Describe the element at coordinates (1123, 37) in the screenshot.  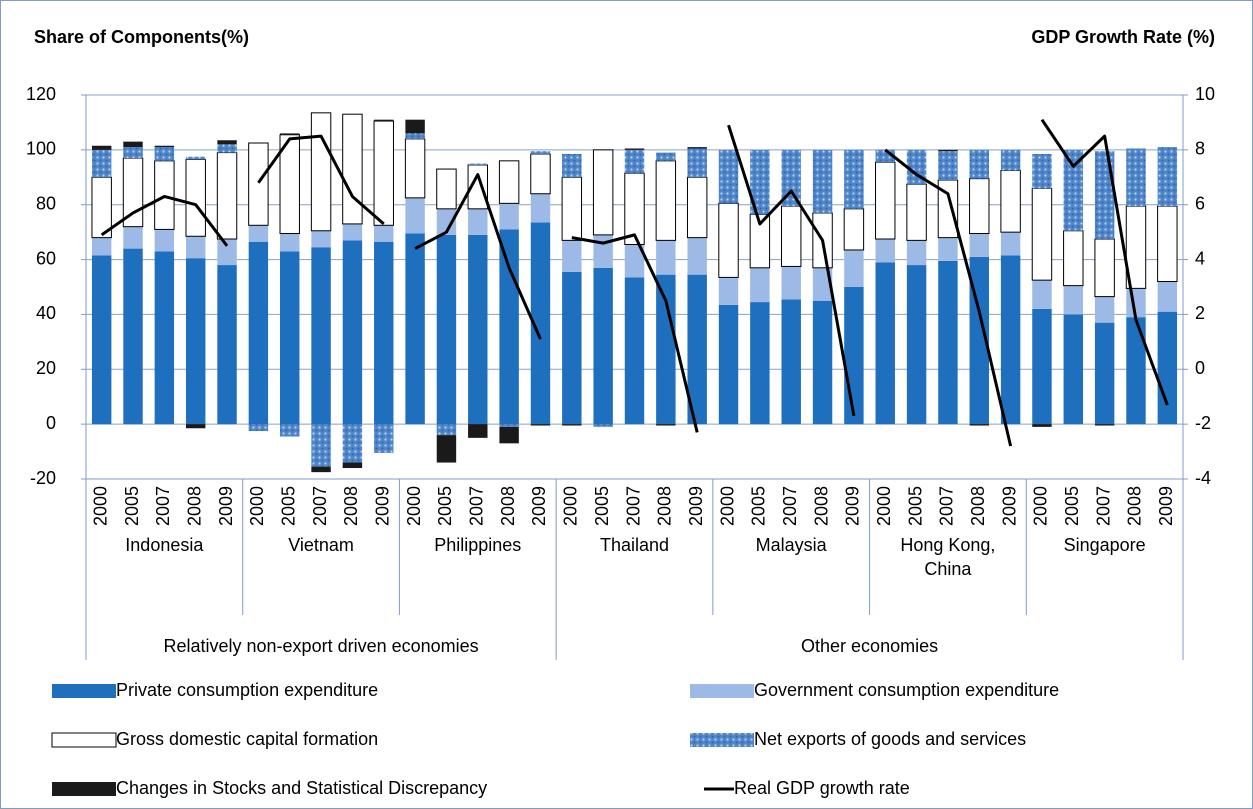
I see `y2-axis-title: GDP Growth Rate (%)` at that location.